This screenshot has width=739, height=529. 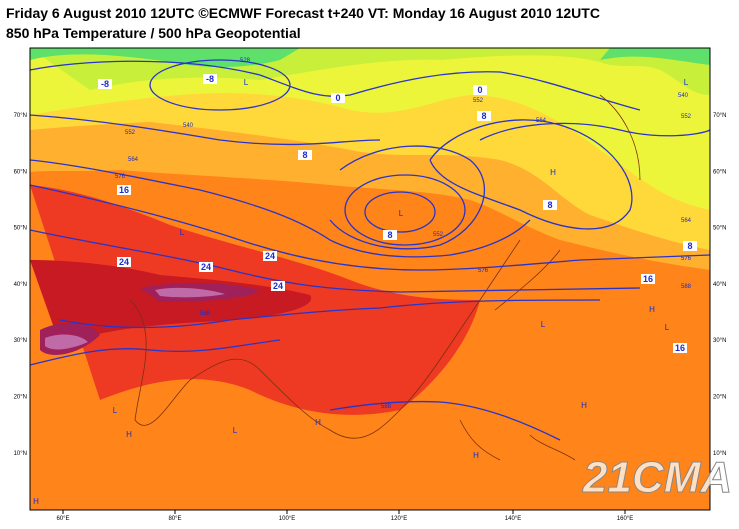 I want to click on band-cold, so click(x=370, y=58).